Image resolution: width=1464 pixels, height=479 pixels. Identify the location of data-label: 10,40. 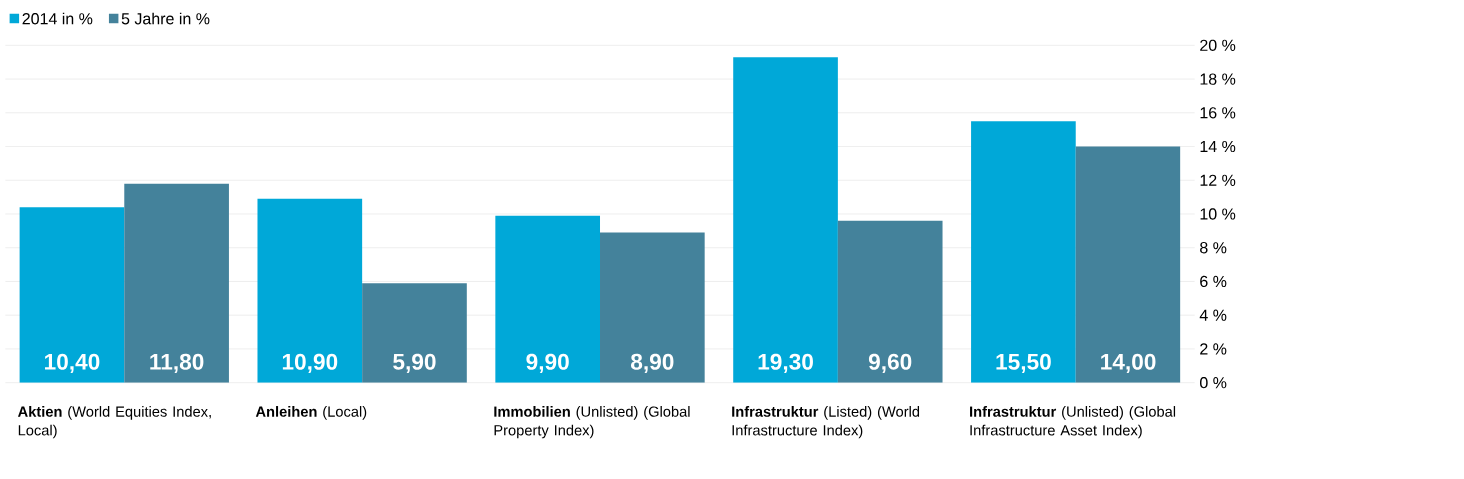
(72, 363).